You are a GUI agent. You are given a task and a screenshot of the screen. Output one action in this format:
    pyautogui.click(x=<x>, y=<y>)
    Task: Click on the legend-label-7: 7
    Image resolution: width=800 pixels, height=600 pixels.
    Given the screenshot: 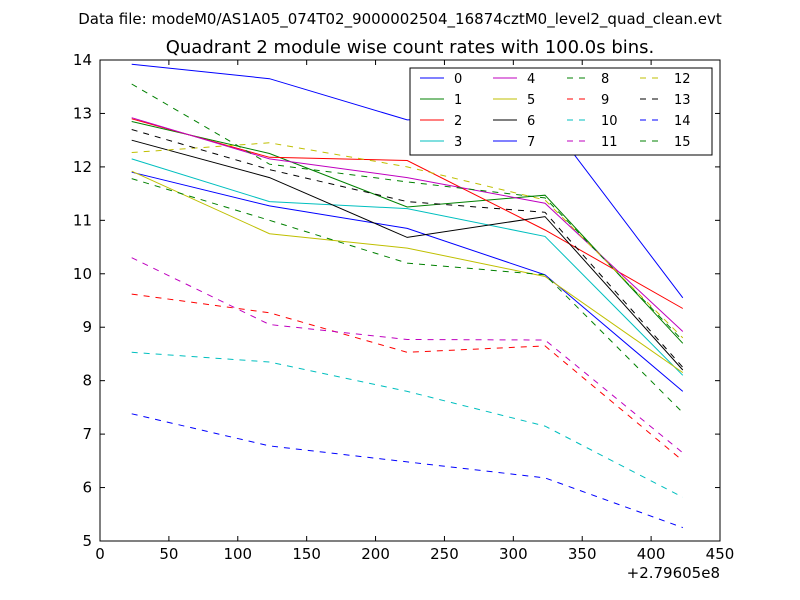 What is the action you would take?
    pyautogui.click(x=531, y=142)
    